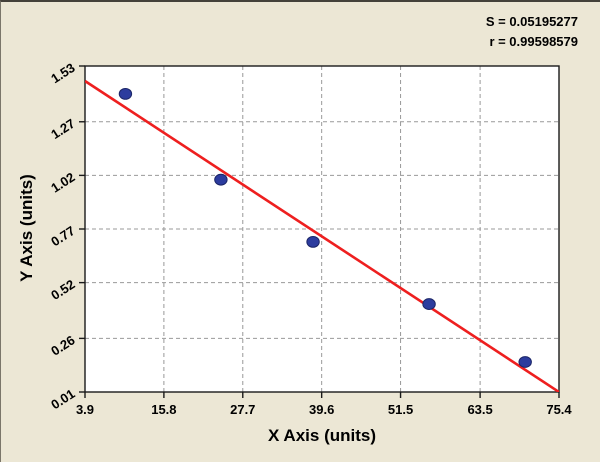  Describe the element at coordinates (559, 409) in the screenshot. I see `x-tick-label: 75.4` at that location.